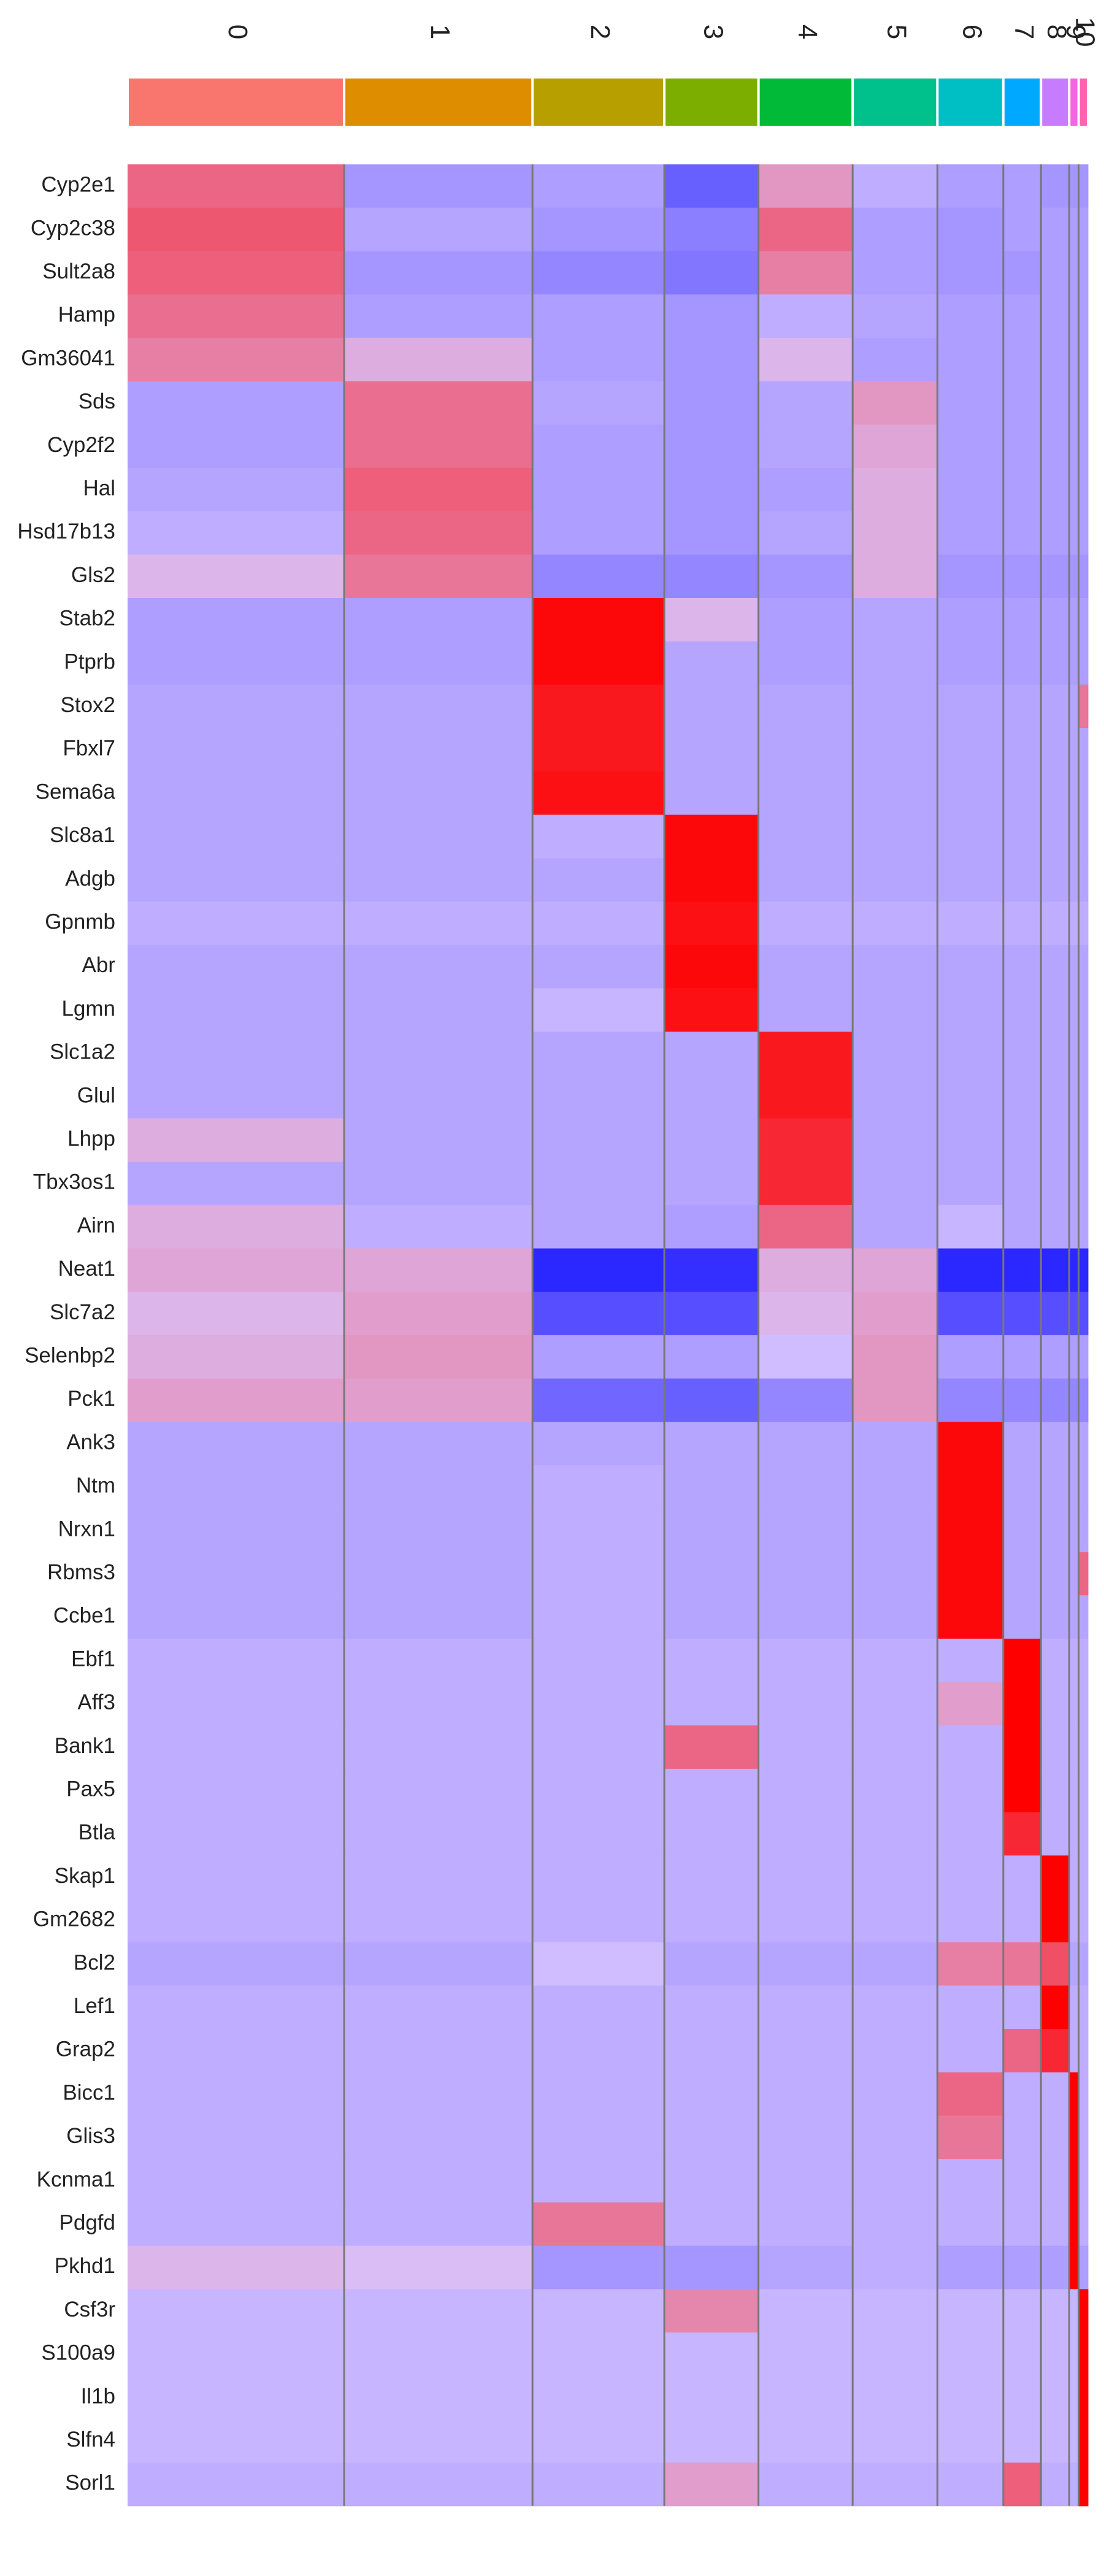  I want to click on gene-label-Lef1: Lef1, so click(94, 2006).